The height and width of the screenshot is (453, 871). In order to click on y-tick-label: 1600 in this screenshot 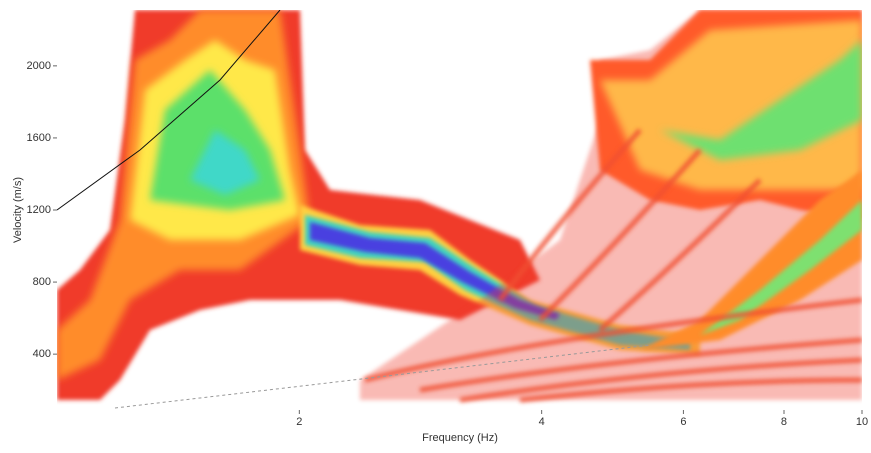, I will do `click(39, 138)`.